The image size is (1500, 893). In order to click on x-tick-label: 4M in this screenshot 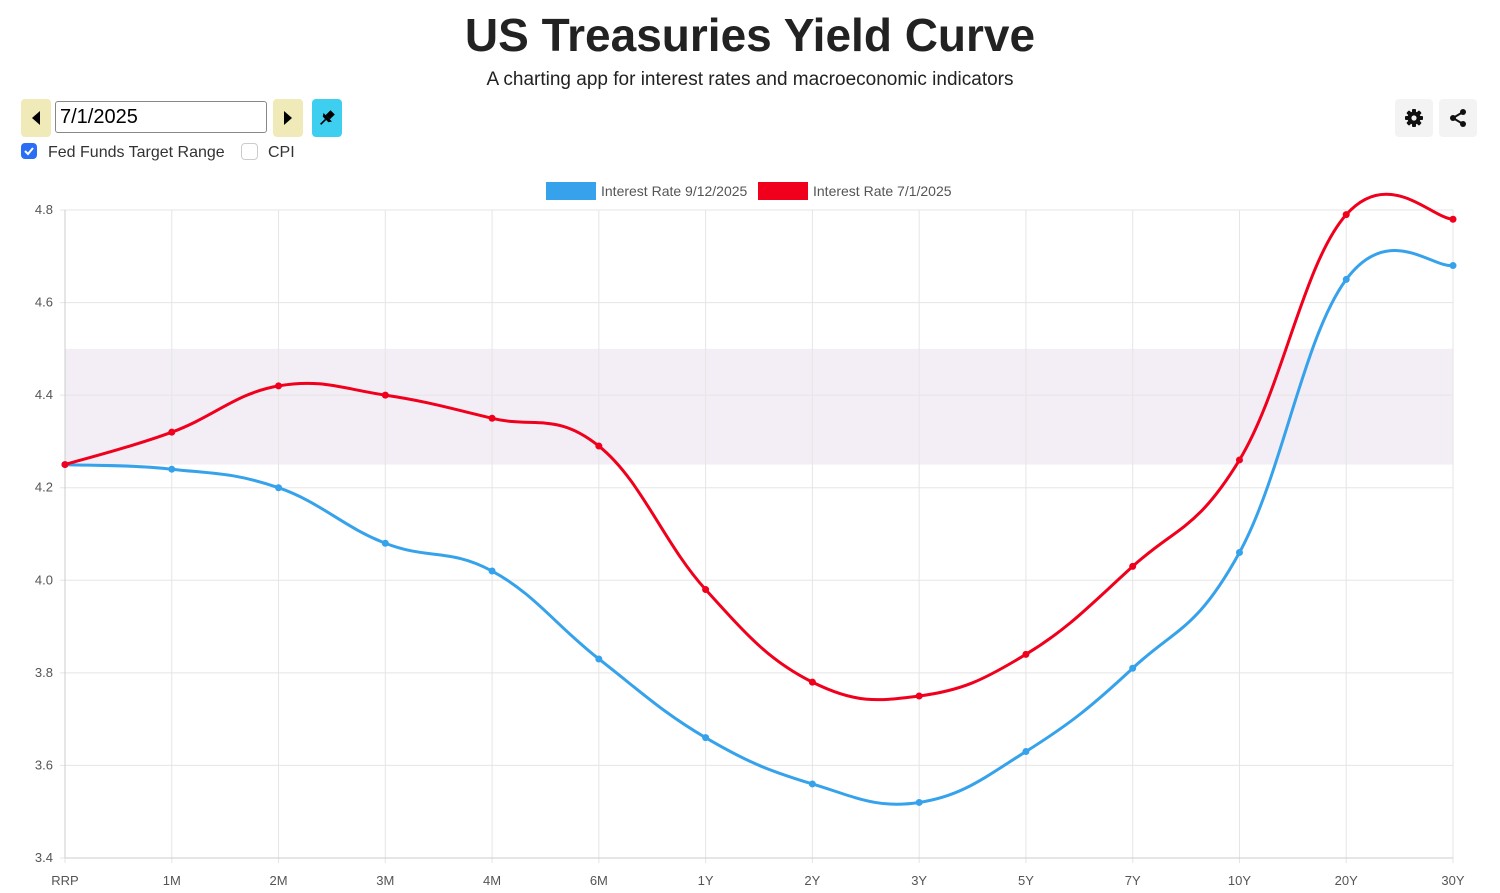, I will do `click(492, 880)`.